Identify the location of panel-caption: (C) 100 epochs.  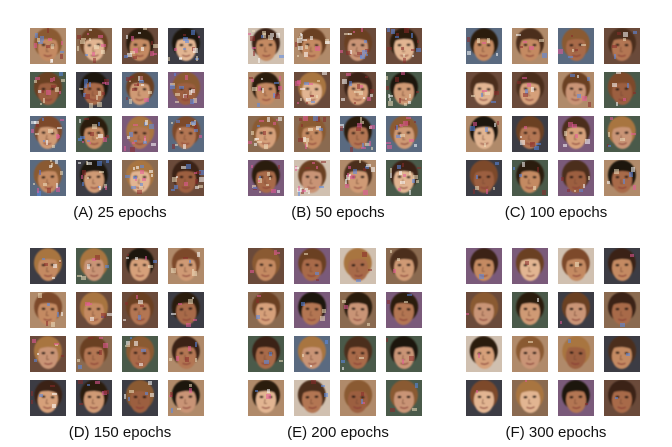
(556, 212).